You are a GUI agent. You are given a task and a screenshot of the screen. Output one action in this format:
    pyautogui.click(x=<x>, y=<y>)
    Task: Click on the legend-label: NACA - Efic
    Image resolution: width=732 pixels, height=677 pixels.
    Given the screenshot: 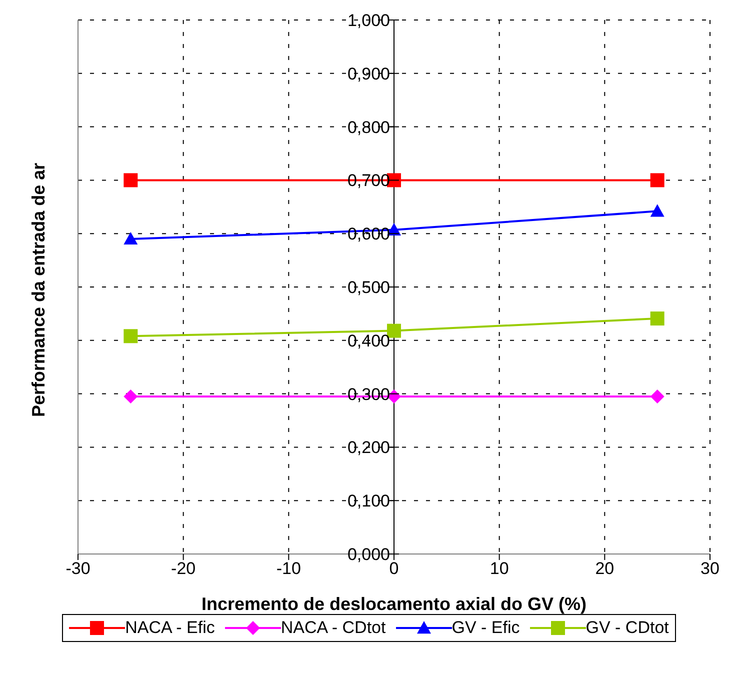 What is the action you would take?
    pyautogui.click(x=170, y=628)
    